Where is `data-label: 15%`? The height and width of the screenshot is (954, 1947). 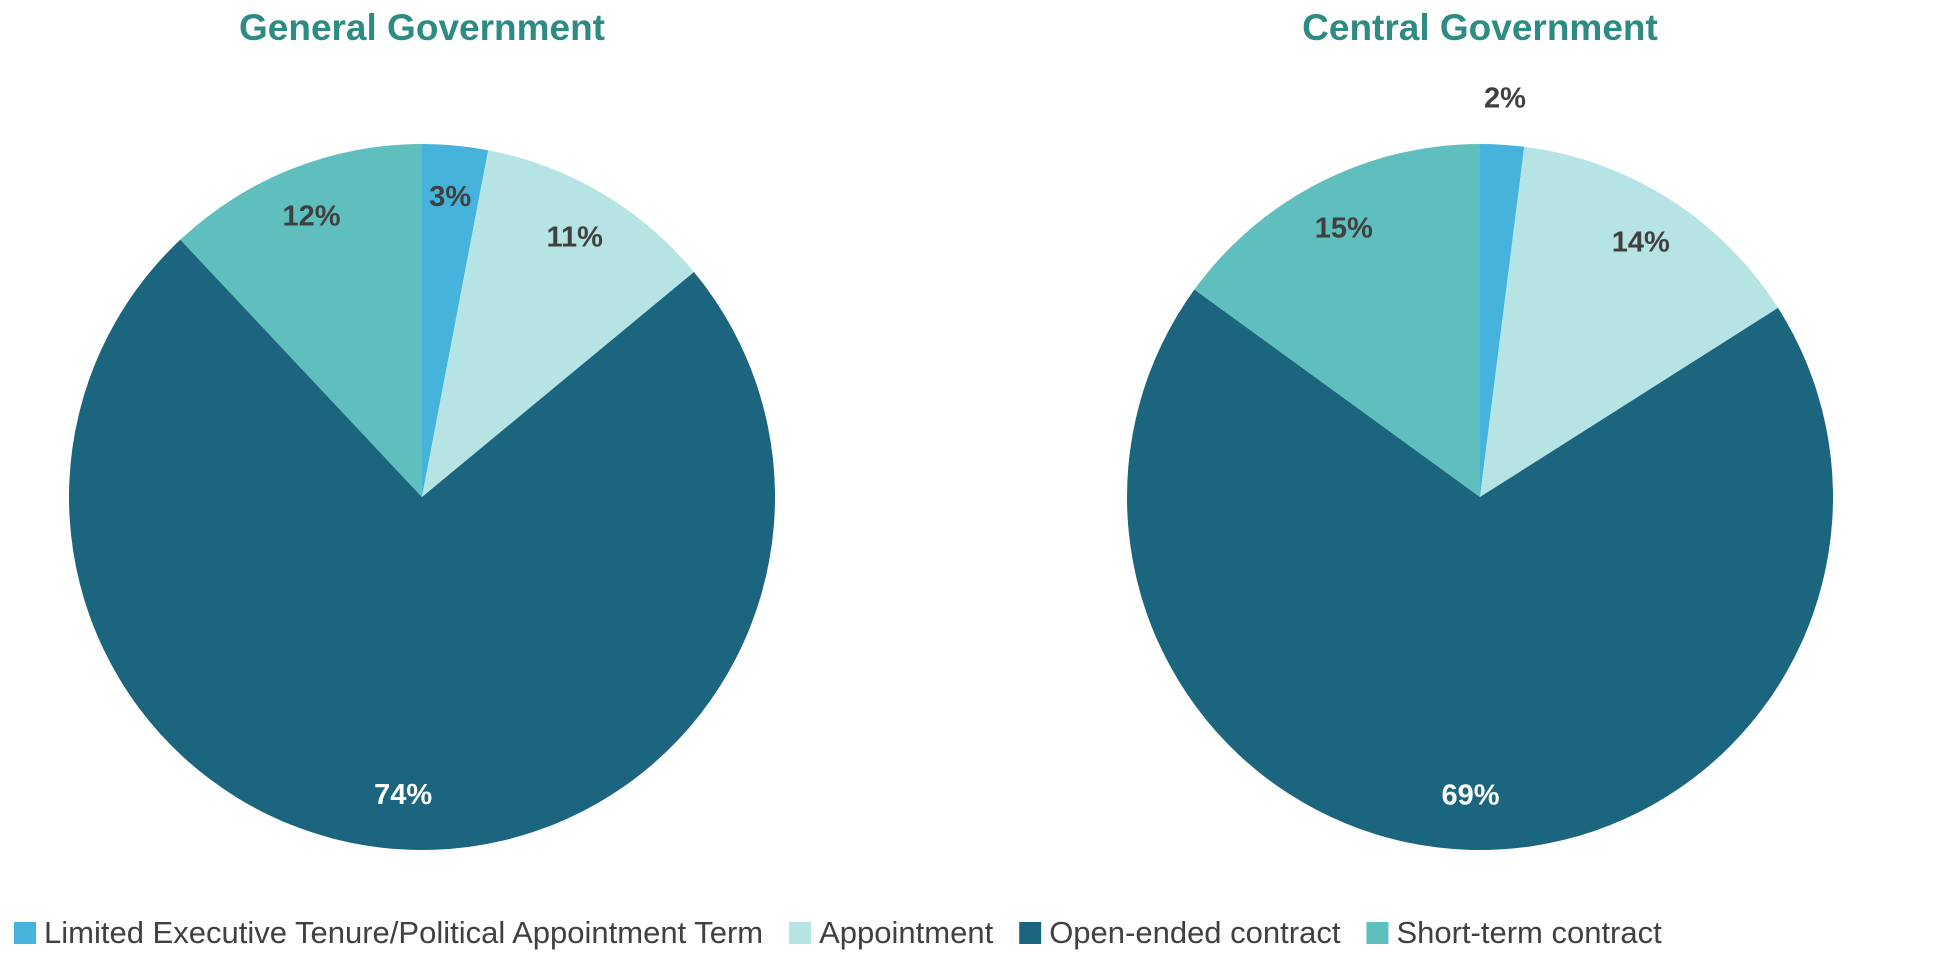
data-label: 15% is located at coordinates (1344, 228).